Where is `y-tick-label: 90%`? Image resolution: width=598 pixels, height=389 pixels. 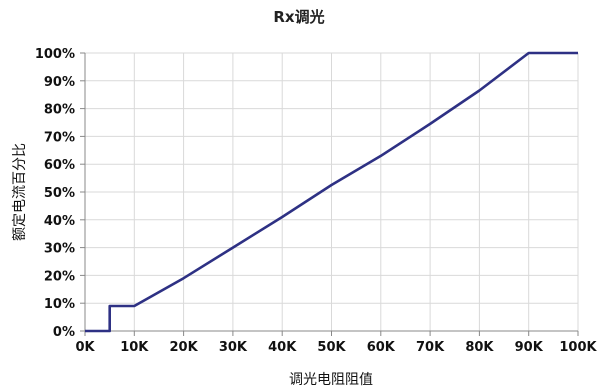 y-tick-label: 90% is located at coordinates (59, 82).